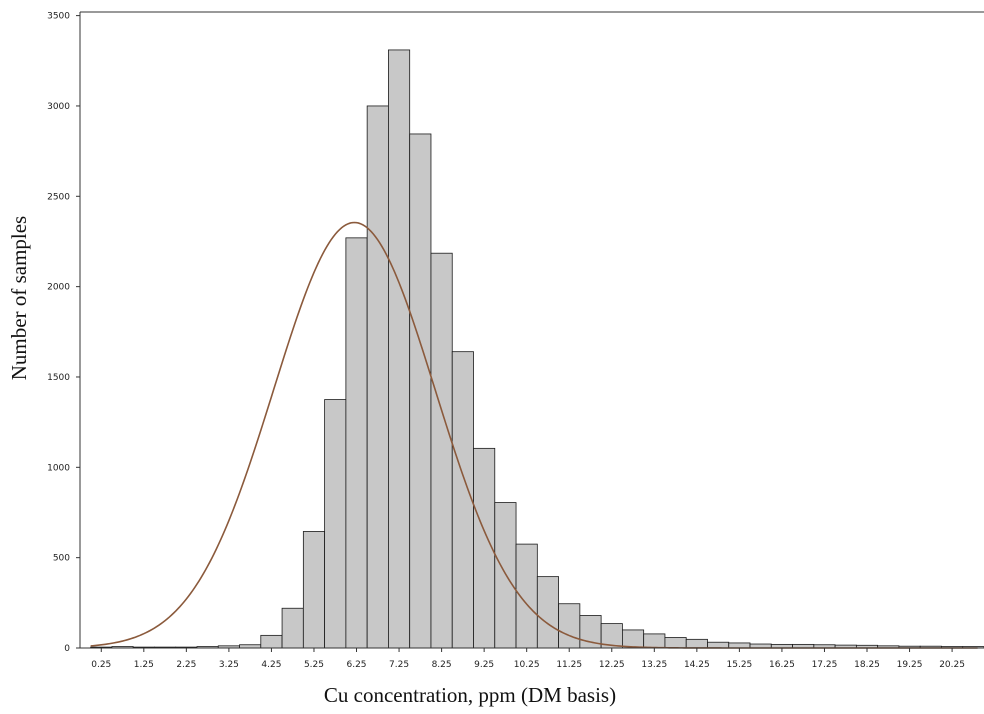 The image size is (984, 714). What do you see at coordinates (470, 695) in the screenshot?
I see `x-axis-title: Cu concentration, ppm (DM basis)` at bounding box center [470, 695].